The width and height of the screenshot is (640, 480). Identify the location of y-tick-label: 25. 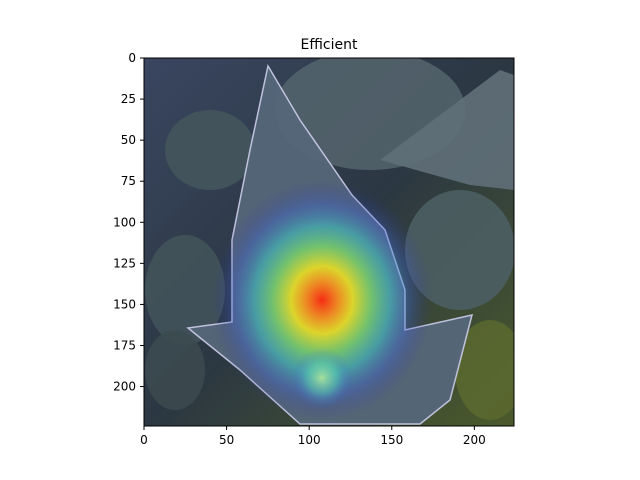
(128, 99).